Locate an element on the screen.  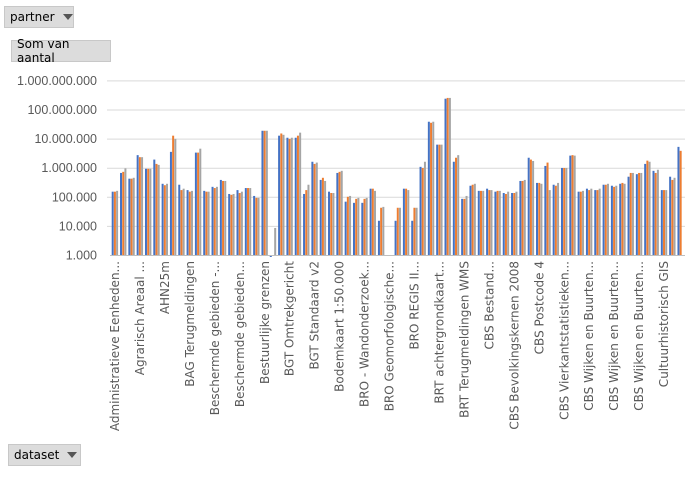
y-tick-label: 10.000 is located at coordinates (78, 226).